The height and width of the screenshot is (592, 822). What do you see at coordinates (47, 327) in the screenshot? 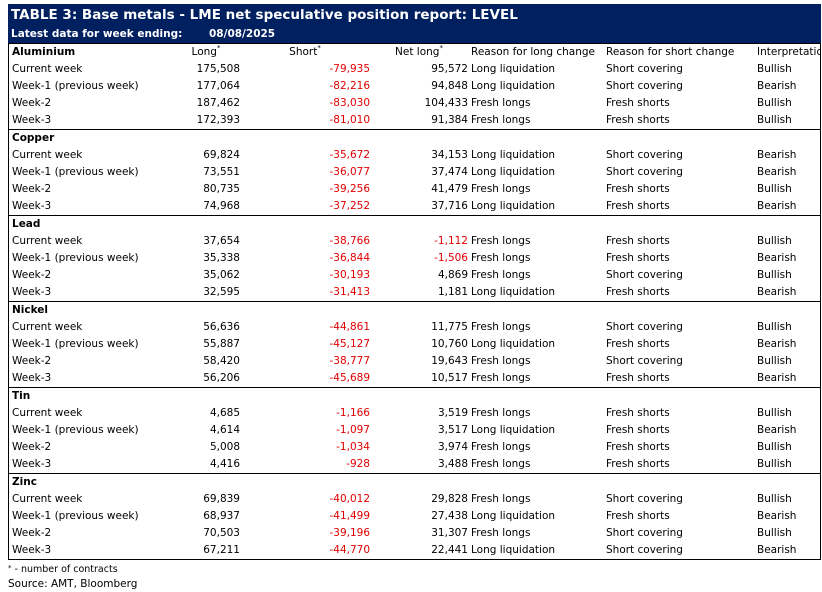
I see `week-label-text: Current week` at bounding box center [47, 327].